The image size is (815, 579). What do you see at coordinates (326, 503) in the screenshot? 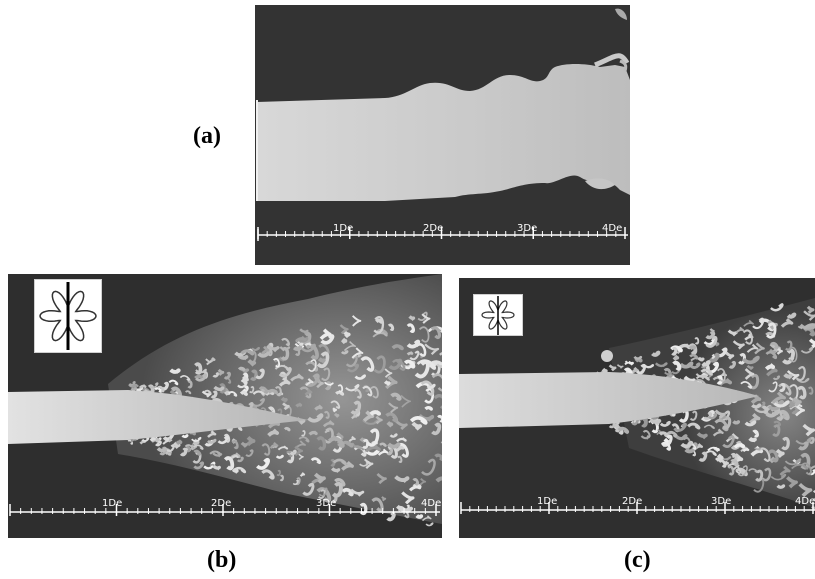
I see `scale-label-3de-b: 3De` at bounding box center [326, 503].